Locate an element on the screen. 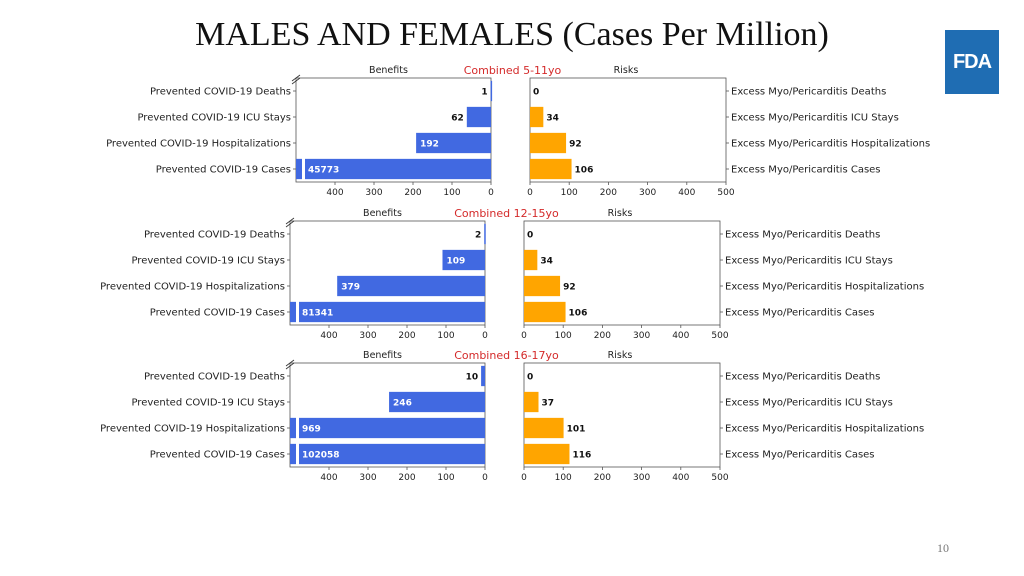 The height and width of the screenshot is (576, 1024). benefit-value-label: 246 is located at coordinates (402, 404).